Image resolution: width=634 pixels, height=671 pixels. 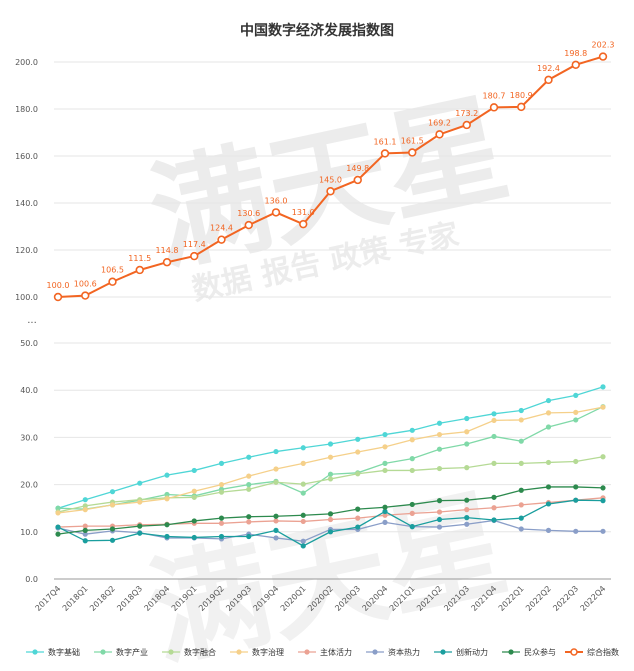 What do you see at coordinates (29, 343) in the screenshot?
I see `lower-ytick-label: 50.0` at bounding box center [29, 343].